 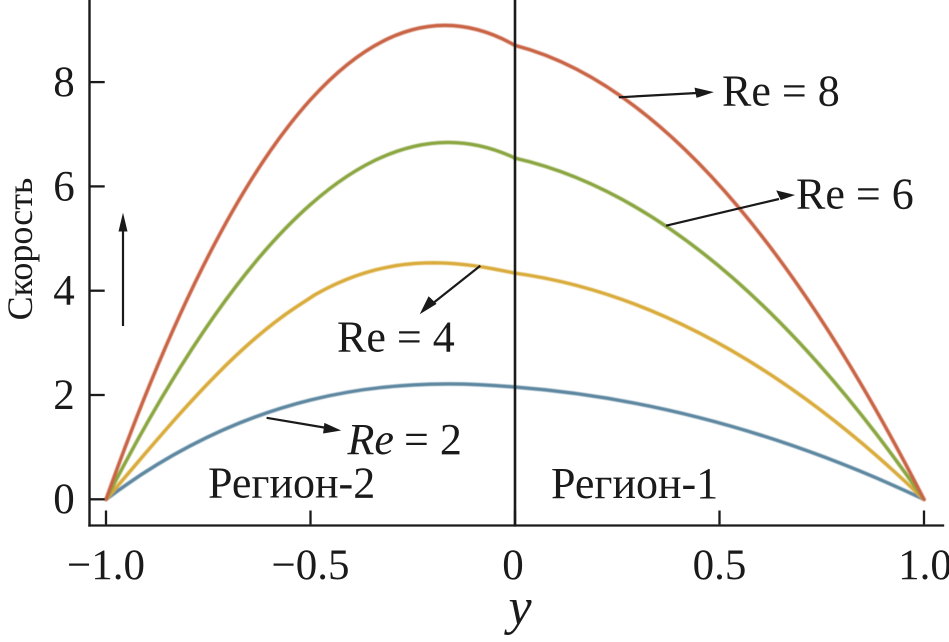 I want to click on svg-text: Регион-1, so click(x=634, y=483).